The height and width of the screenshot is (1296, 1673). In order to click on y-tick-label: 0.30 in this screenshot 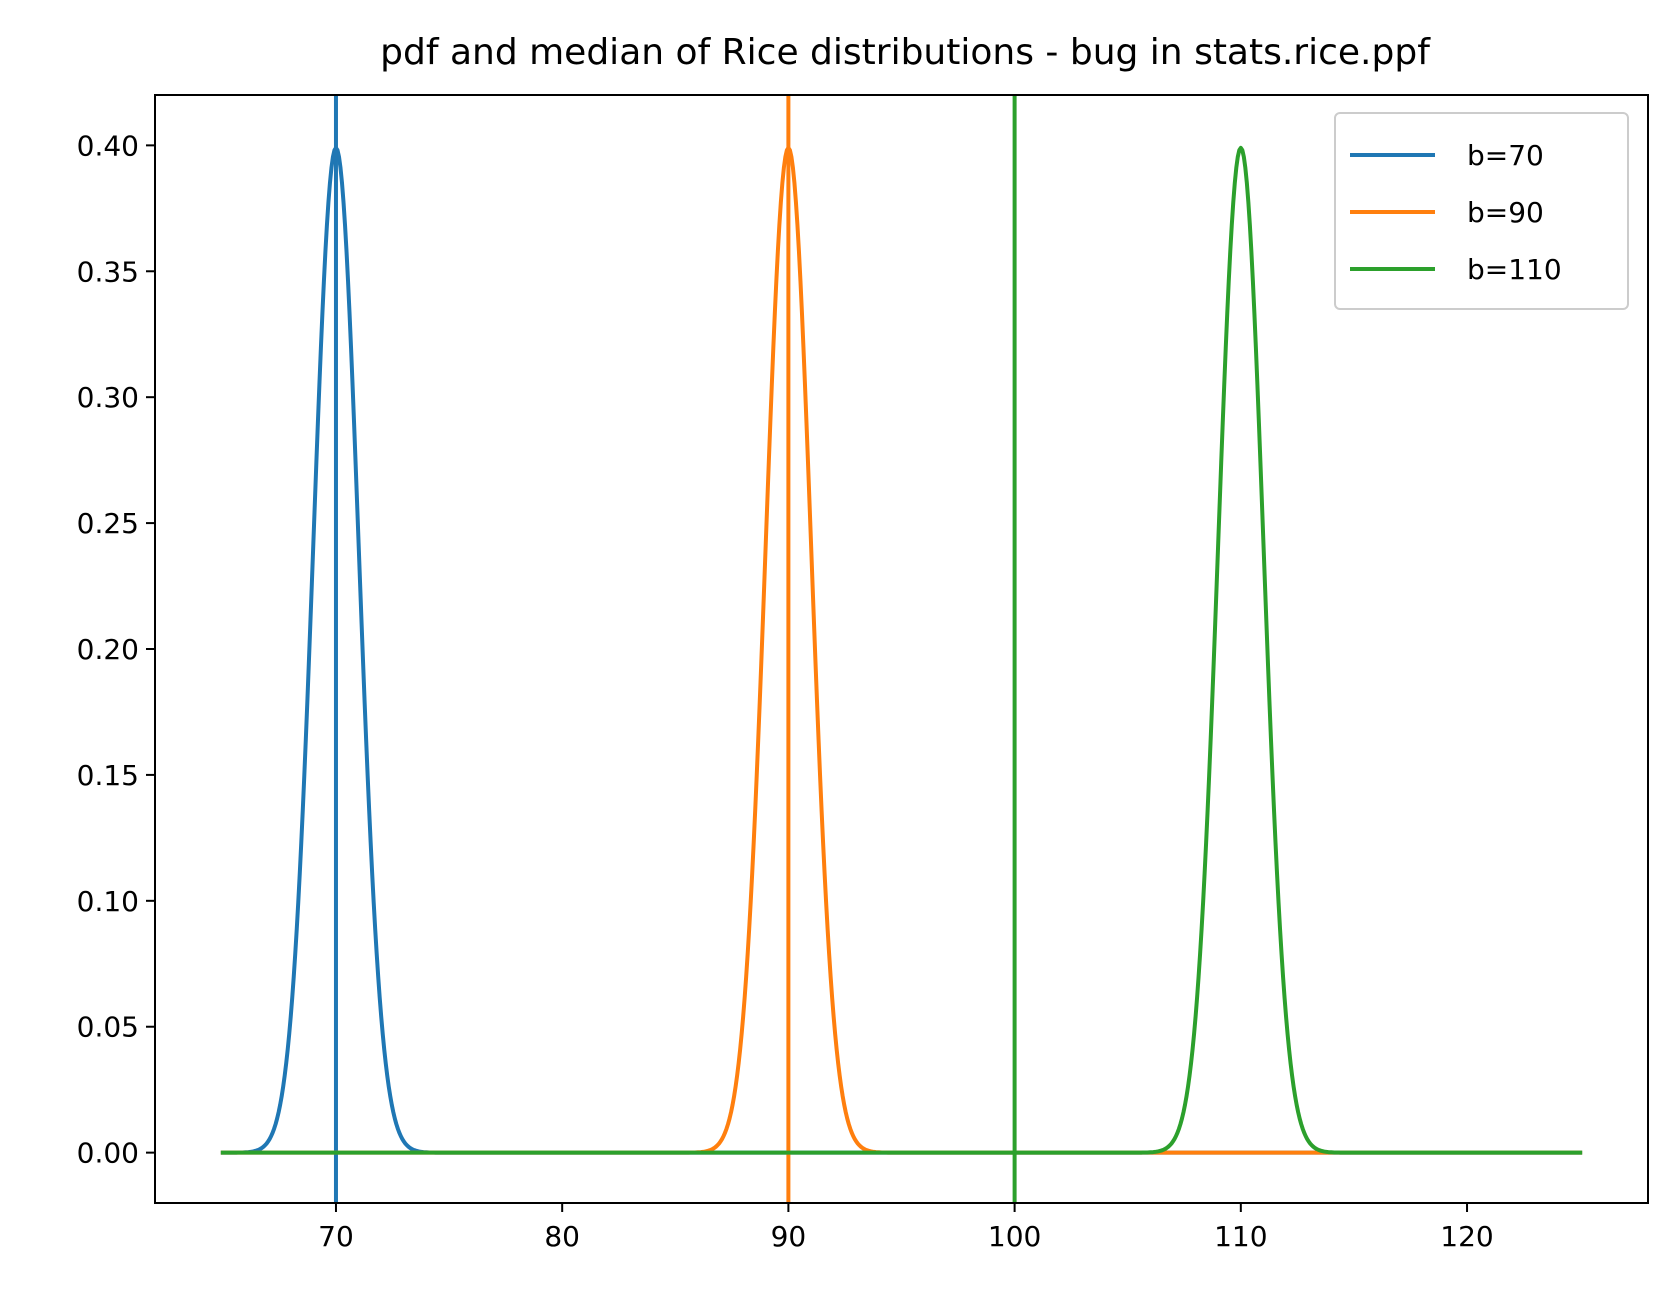, I will do `click(108, 397)`.